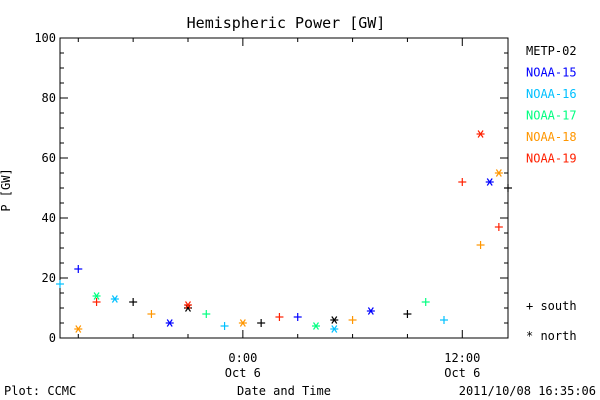  Describe the element at coordinates (527, 391) in the screenshot. I see `plot-timestamp: 2011/10/08 16:35:06` at that location.